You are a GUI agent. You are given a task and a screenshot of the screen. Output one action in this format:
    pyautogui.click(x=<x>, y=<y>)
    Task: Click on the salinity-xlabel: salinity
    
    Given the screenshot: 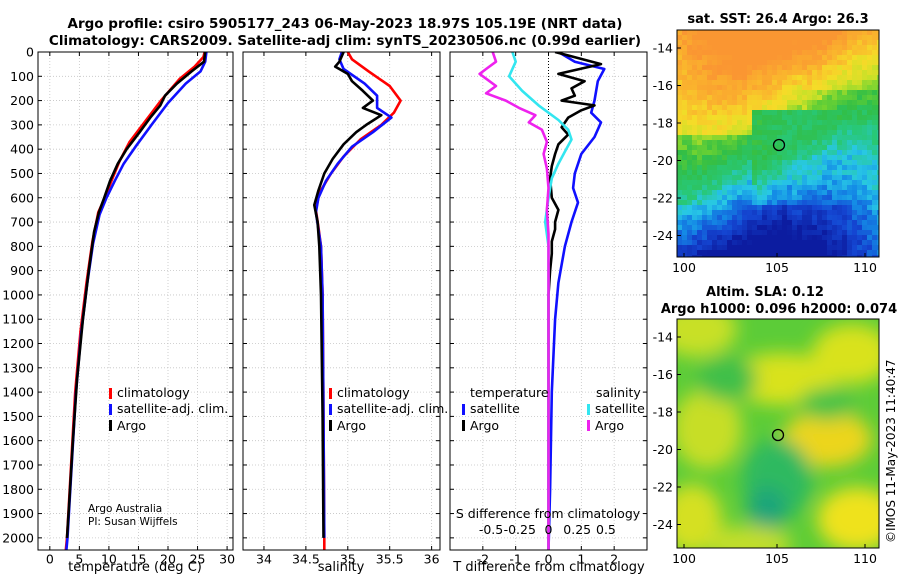 What is the action you would take?
    pyautogui.click(x=341, y=567)
    